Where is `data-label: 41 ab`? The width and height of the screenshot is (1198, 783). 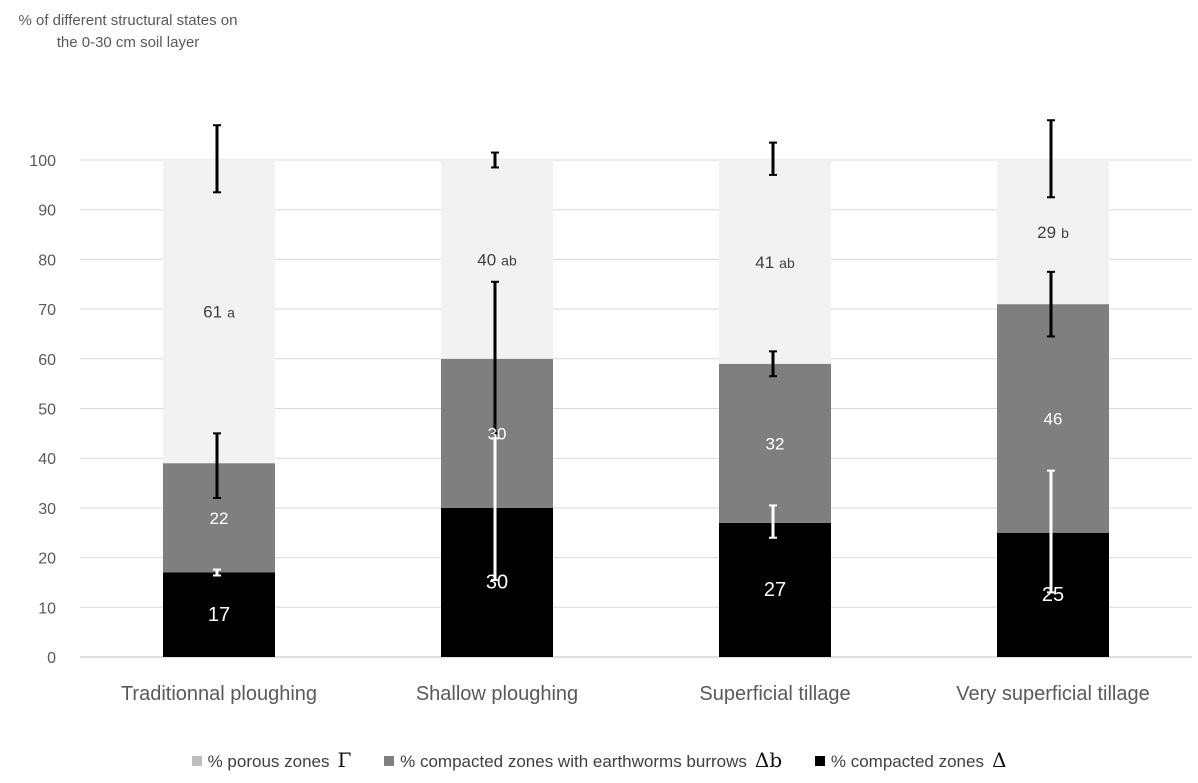 data-label: 41 ab is located at coordinates (775, 262).